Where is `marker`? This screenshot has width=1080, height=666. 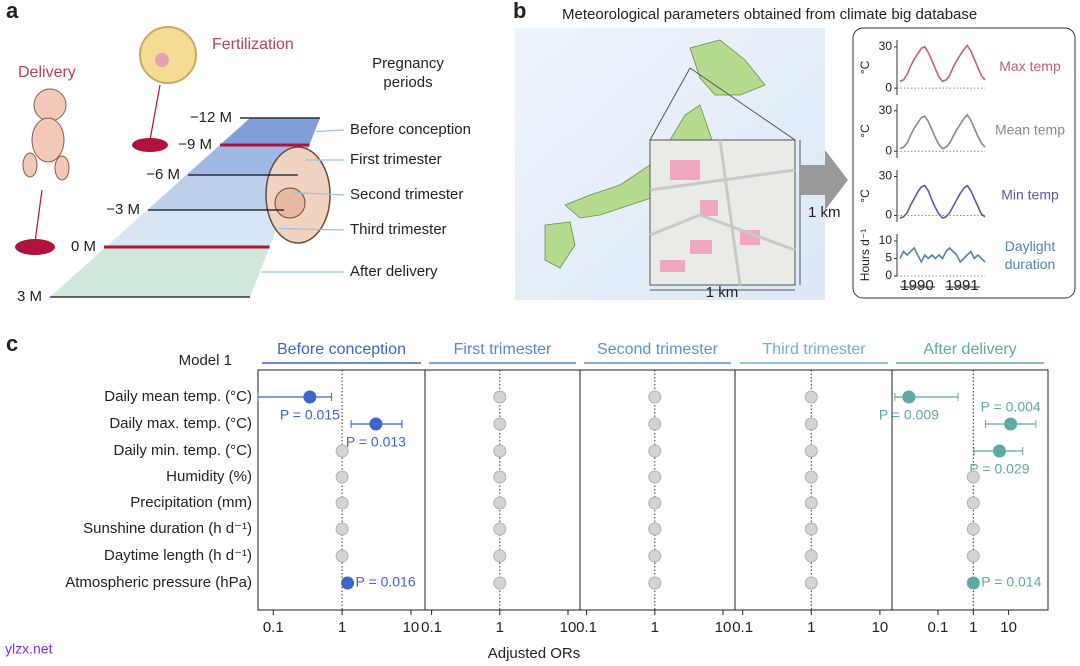
marker is located at coordinates (150, 145).